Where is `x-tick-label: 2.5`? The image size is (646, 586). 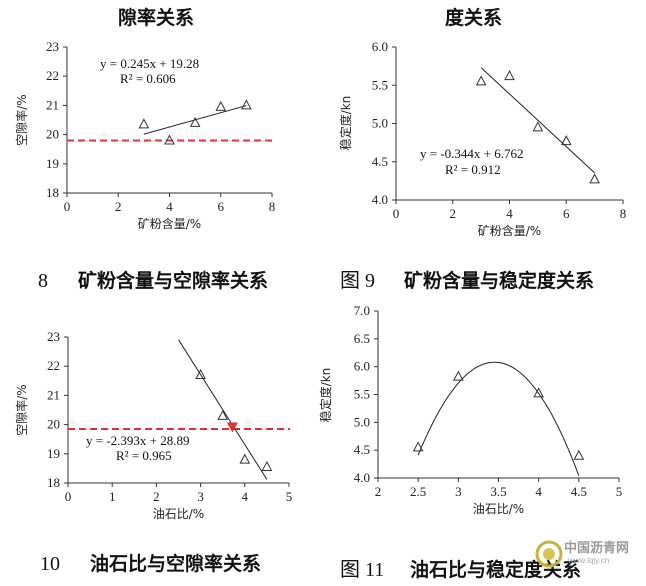
x-tick-label: 2.5 is located at coordinates (418, 491).